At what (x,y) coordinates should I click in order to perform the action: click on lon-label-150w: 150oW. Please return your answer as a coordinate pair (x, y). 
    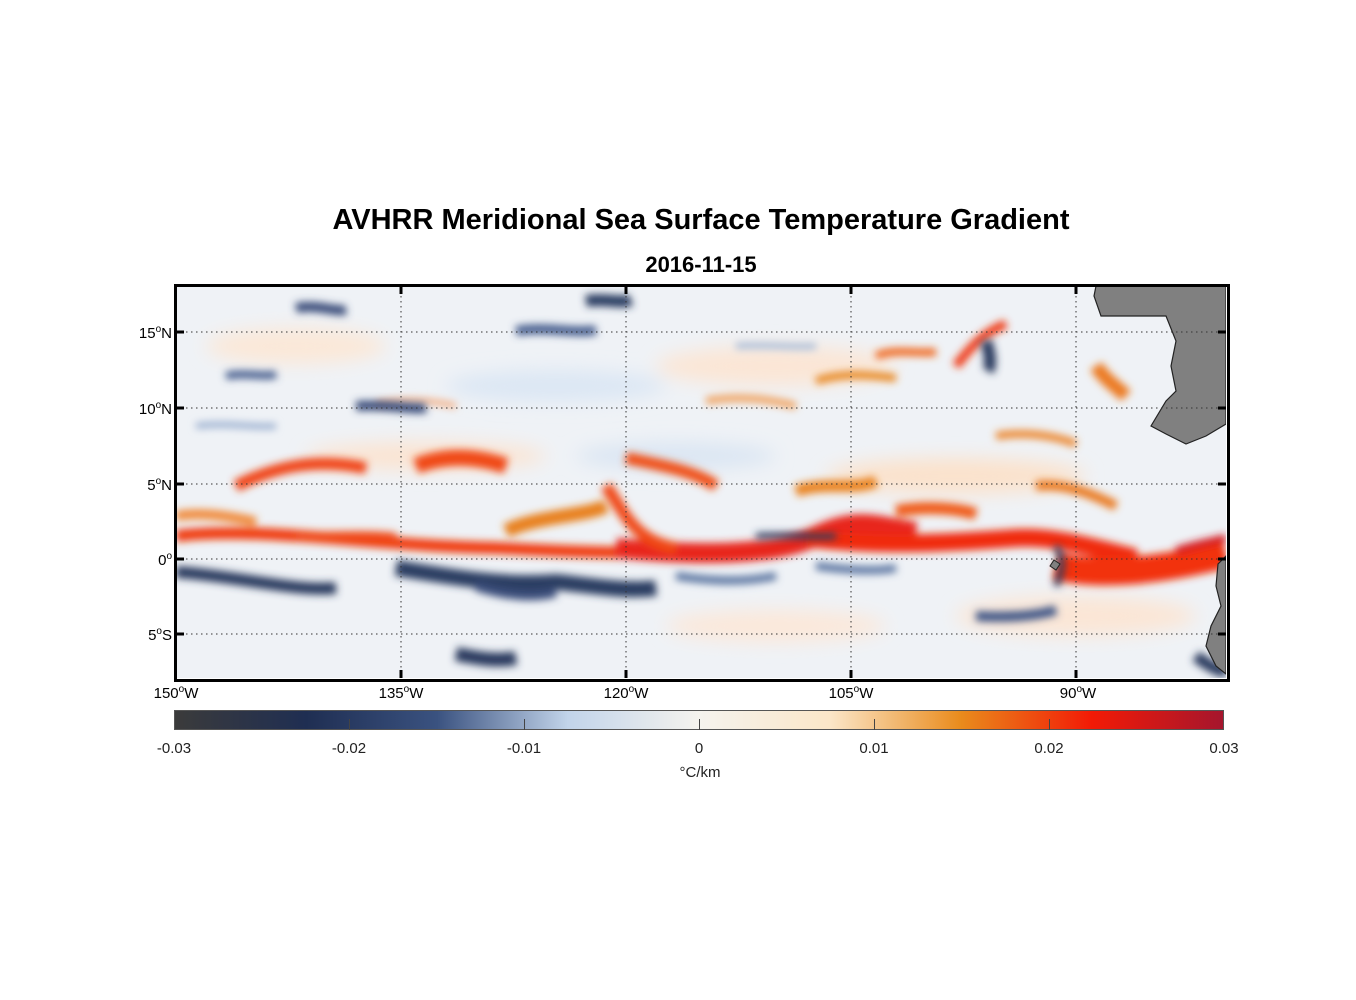
    Looking at the image, I should click on (176, 693).